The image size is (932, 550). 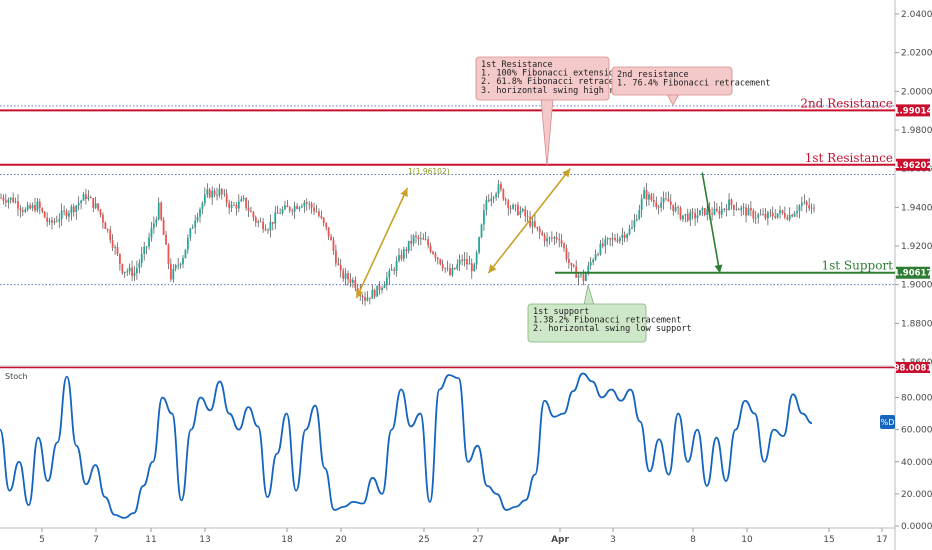 I want to click on stoch-tick-label: 20.0000, so click(x=916, y=495).